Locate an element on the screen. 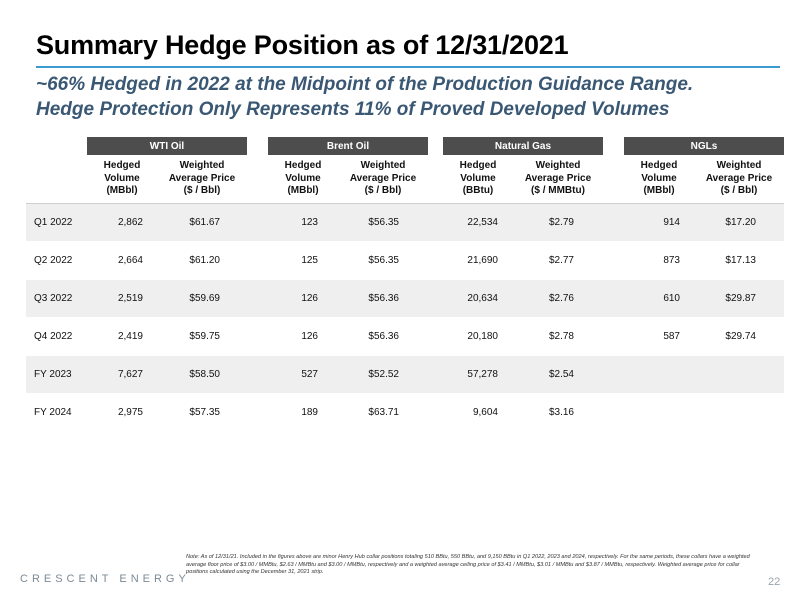 Image resolution: width=800 pixels, height=600 pixels. hedged-volume-cell: 9,604 is located at coordinates (485, 412).